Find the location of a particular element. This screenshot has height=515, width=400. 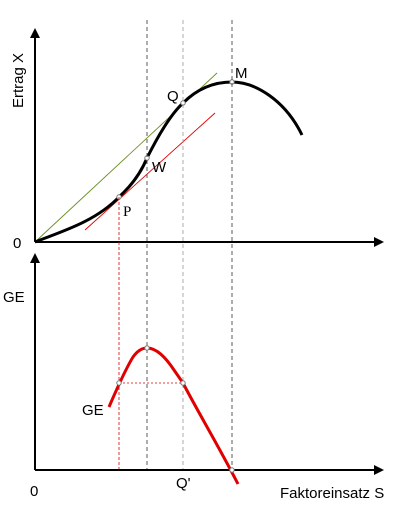

point-w-label: W is located at coordinates (159, 167).